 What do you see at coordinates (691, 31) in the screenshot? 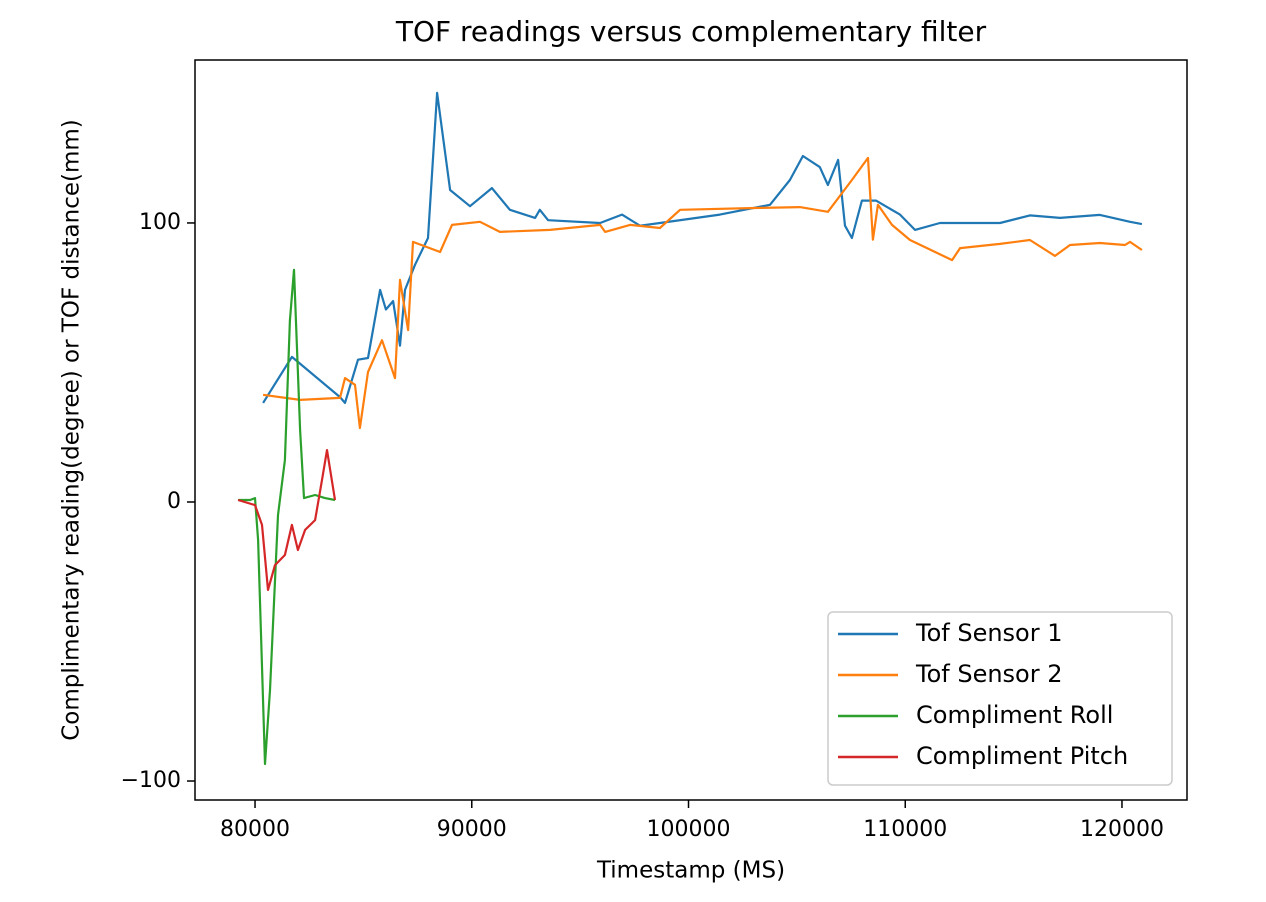
I see `chart-title: TOF readings versus complementary filter` at bounding box center [691, 31].